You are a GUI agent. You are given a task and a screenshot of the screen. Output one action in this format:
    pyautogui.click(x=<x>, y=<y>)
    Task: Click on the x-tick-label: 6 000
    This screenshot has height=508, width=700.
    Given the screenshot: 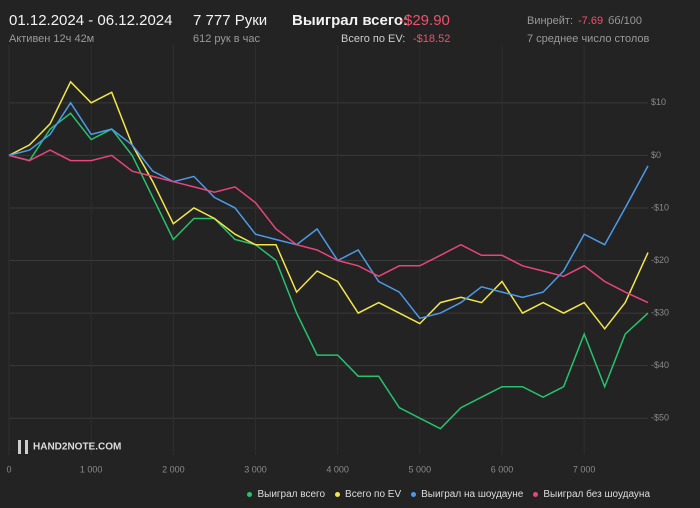 What is the action you would take?
    pyautogui.click(x=502, y=469)
    